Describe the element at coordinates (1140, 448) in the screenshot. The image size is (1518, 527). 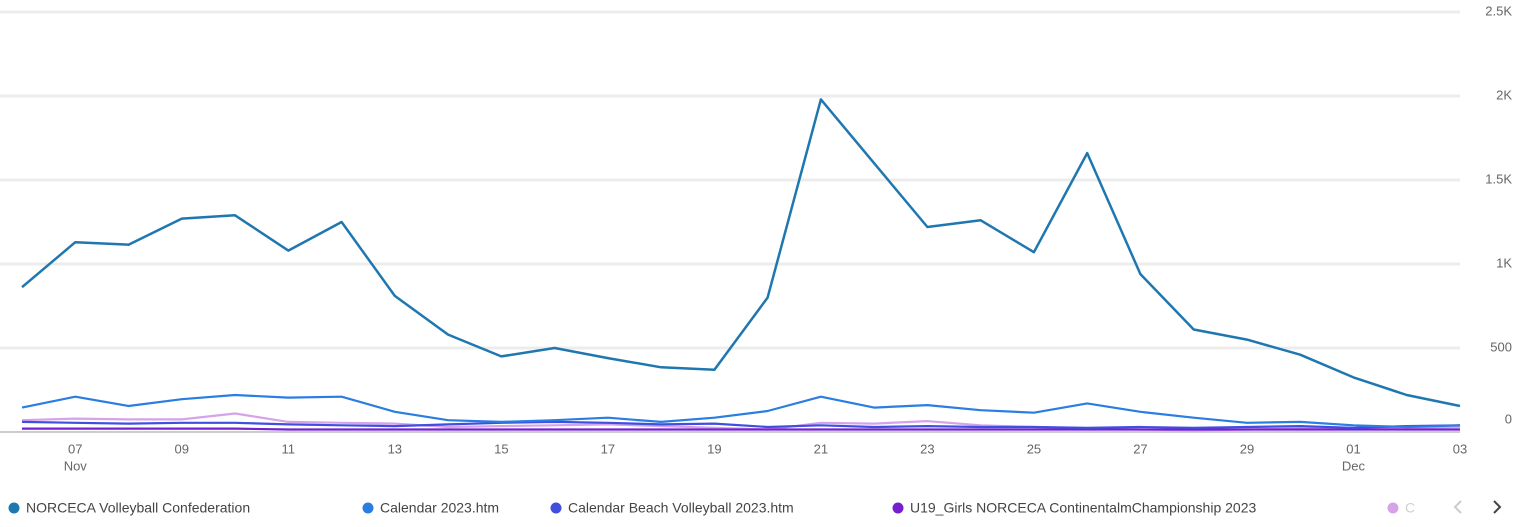
I see `x-tick-label: 27` at that location.